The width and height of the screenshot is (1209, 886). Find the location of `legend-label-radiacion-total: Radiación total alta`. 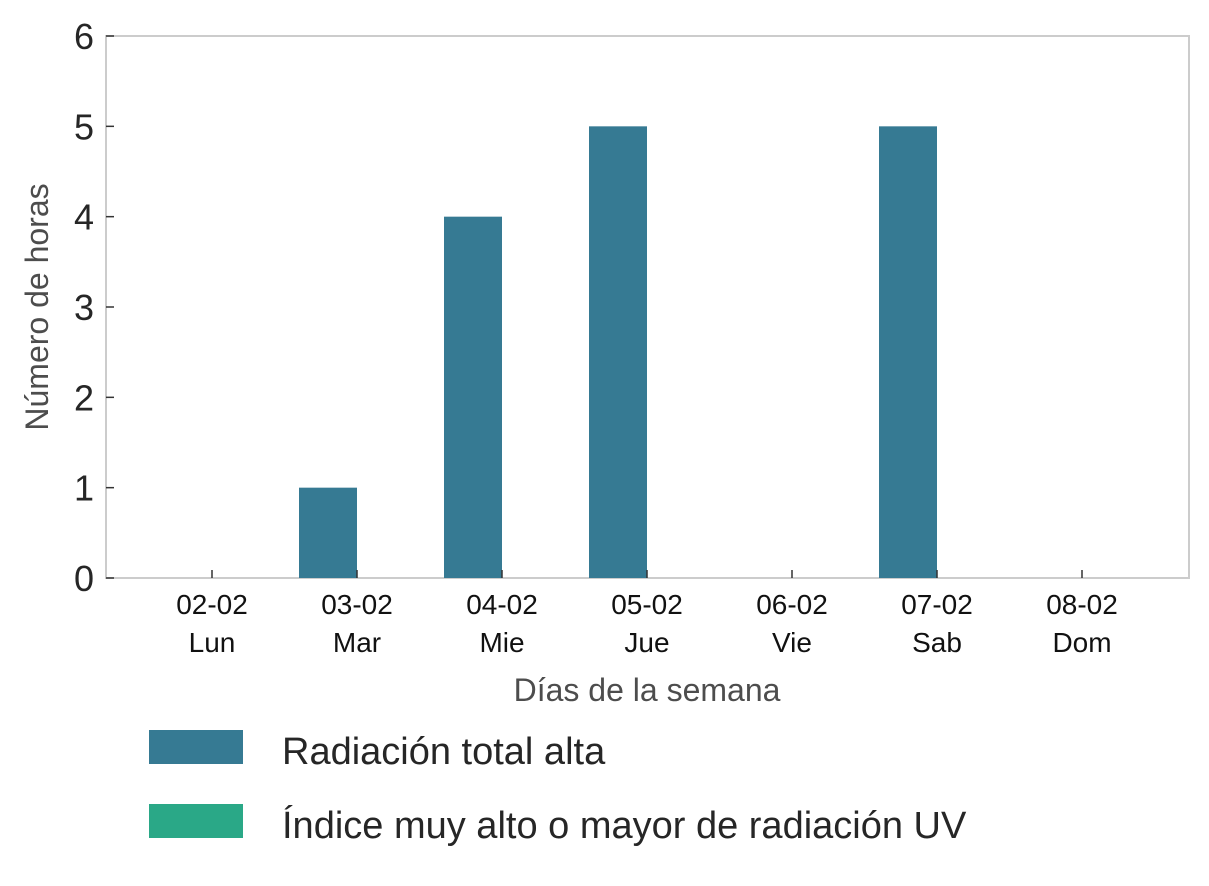

legend-label-radiacion-total: Radiación total alta is located at coordinates (444, 752).